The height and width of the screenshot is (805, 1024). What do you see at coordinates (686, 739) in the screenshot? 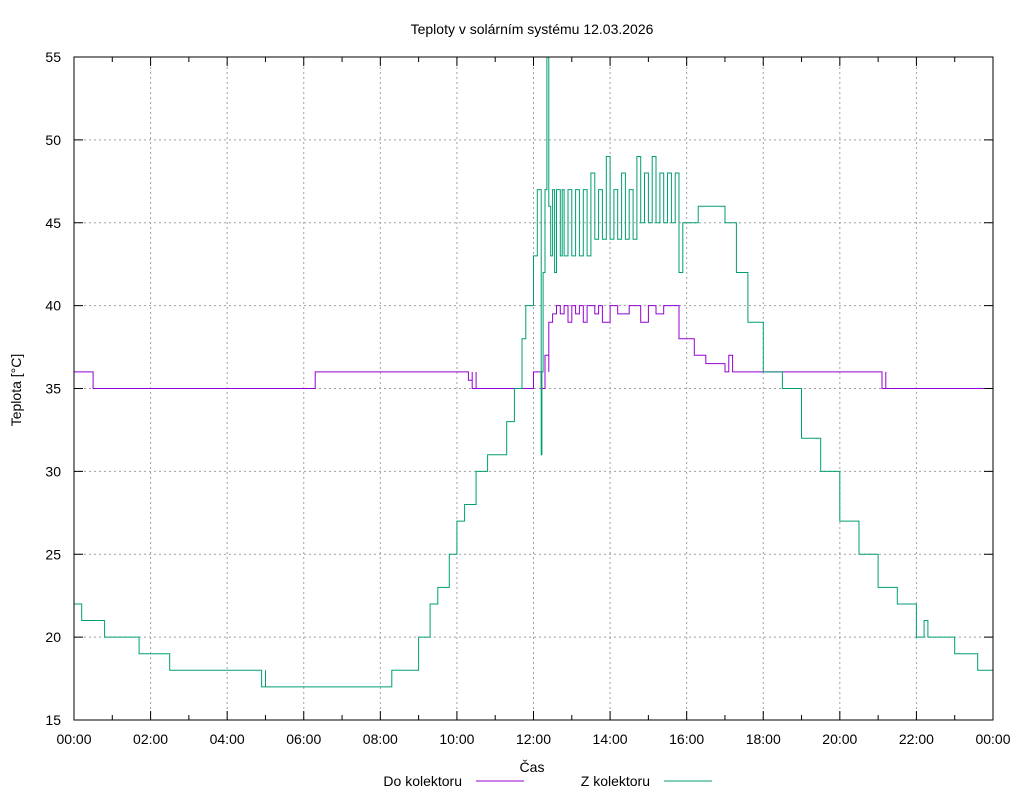
I see `x-tick-label: 16:00` at bounding box center [686, 739].